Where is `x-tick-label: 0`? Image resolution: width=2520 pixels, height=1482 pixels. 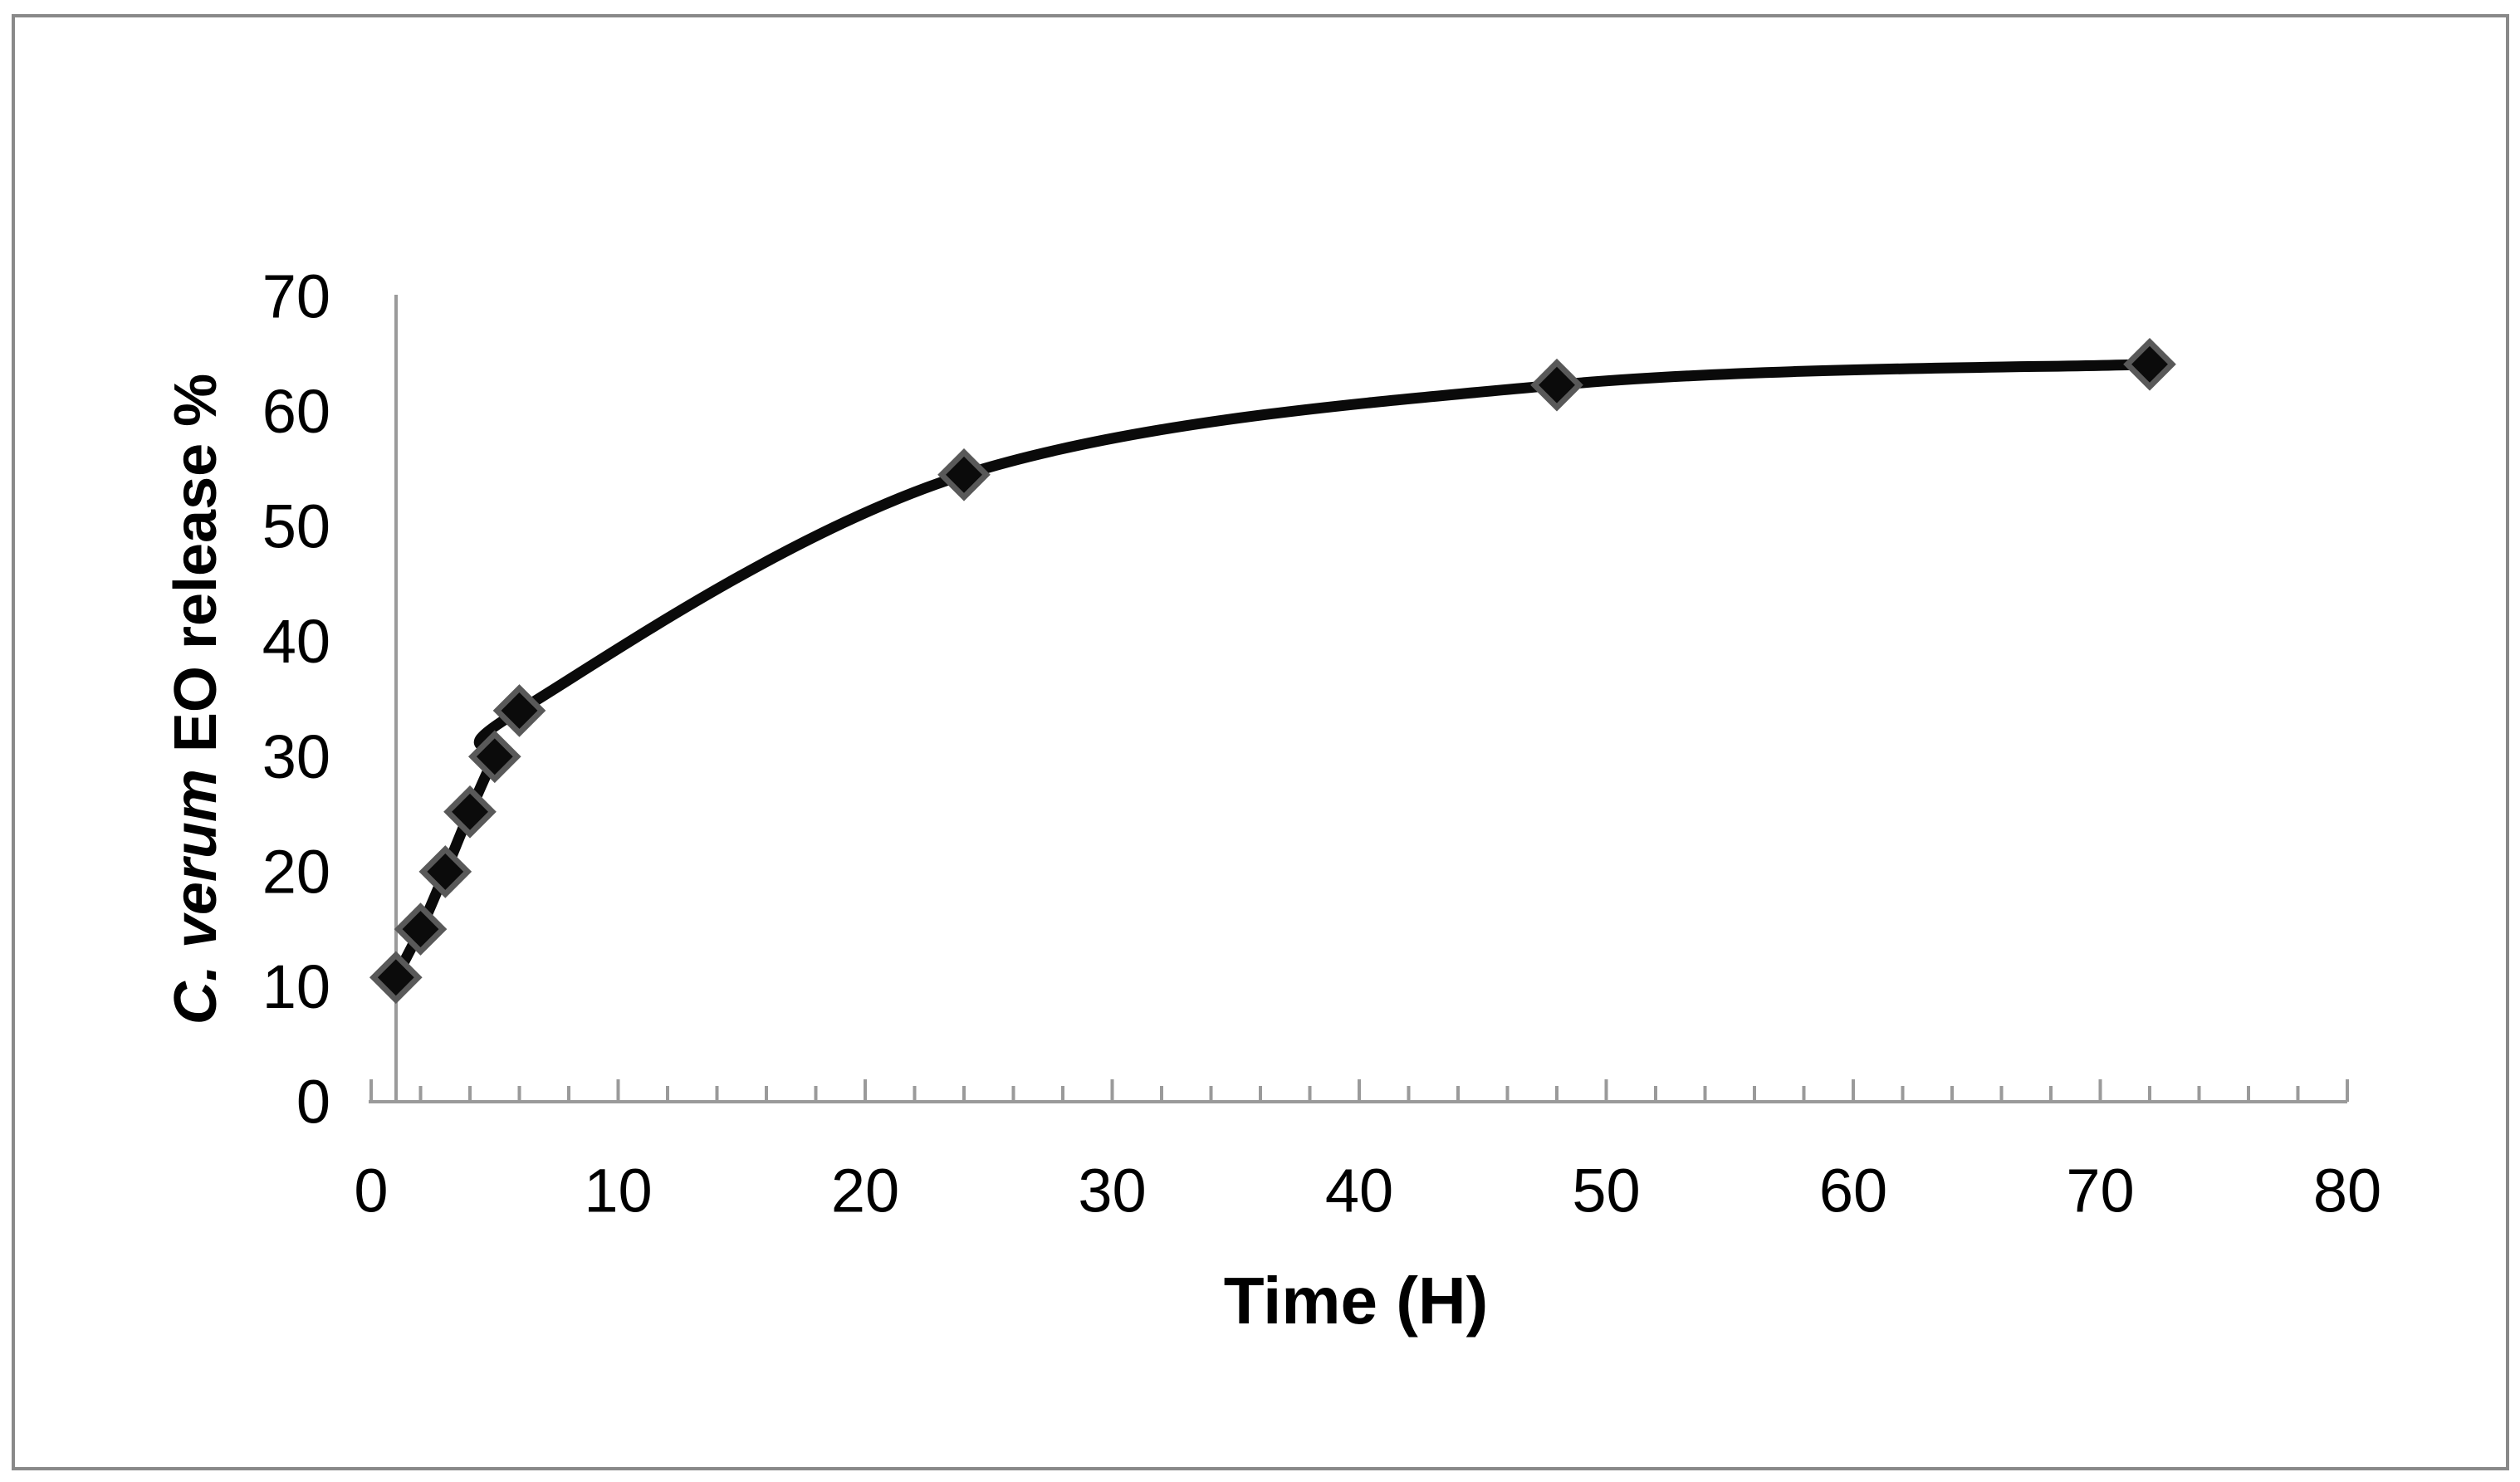 x-tick-label: 0 is located at coordinates (371, 1191).